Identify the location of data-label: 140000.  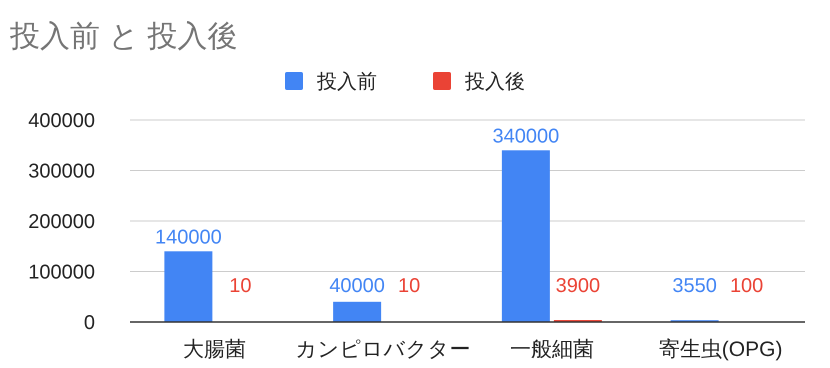
(188, 237).